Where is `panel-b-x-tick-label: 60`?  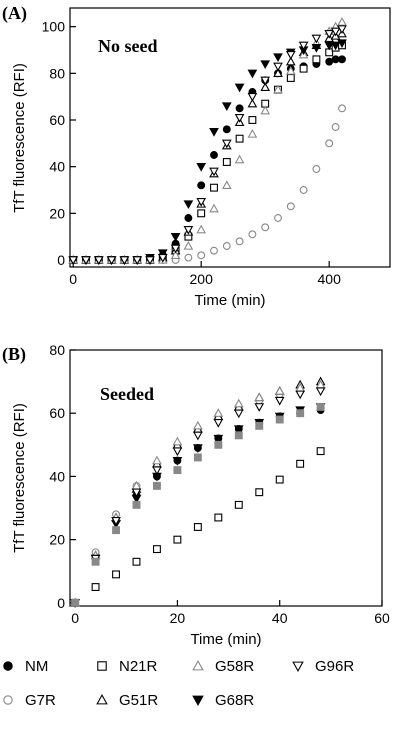
panel-b-x-tick-label: 60 is located at coordinates (382, 618).